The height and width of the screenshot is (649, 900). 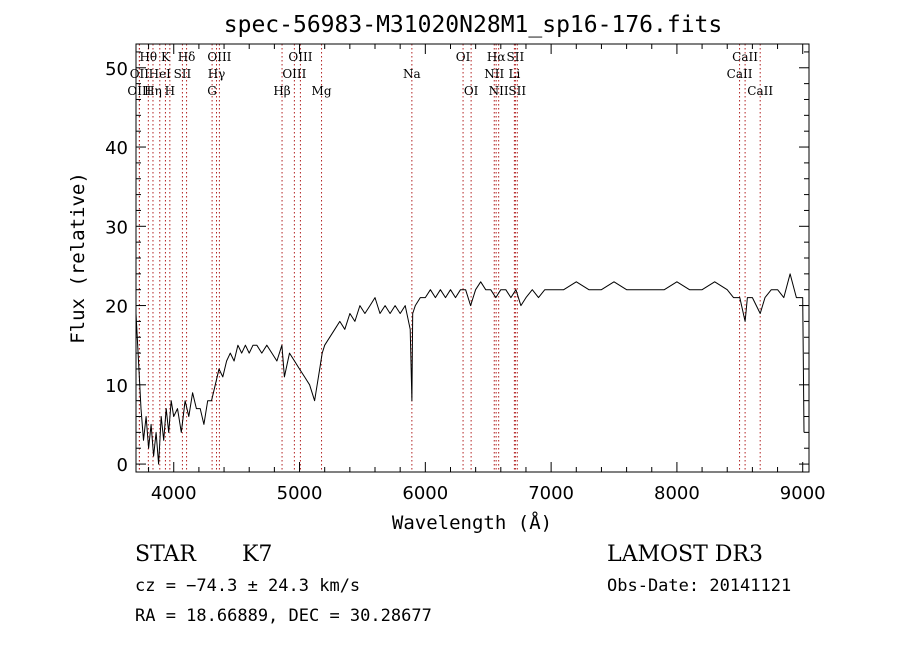 What do you see at coordinates (148, 57) in the screenshot?
I see `spectral-line-label: Hθ` at bounding box center [148, 57].